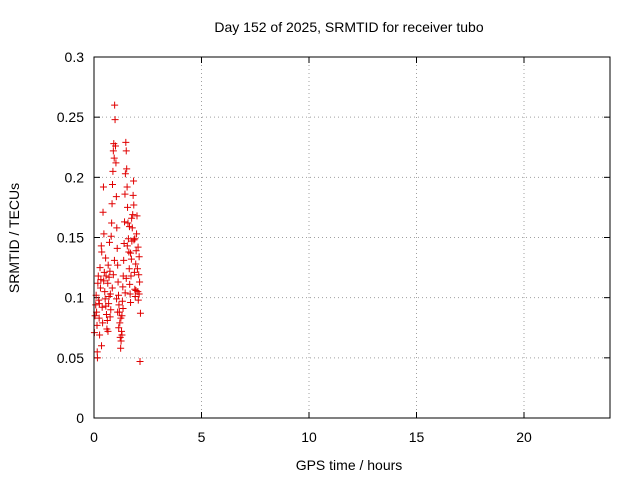 The image size is (640, 480). Describe the element at coordinates (75, 57) in the screenshot. I see `y-tick-label: 0.3` at that location.